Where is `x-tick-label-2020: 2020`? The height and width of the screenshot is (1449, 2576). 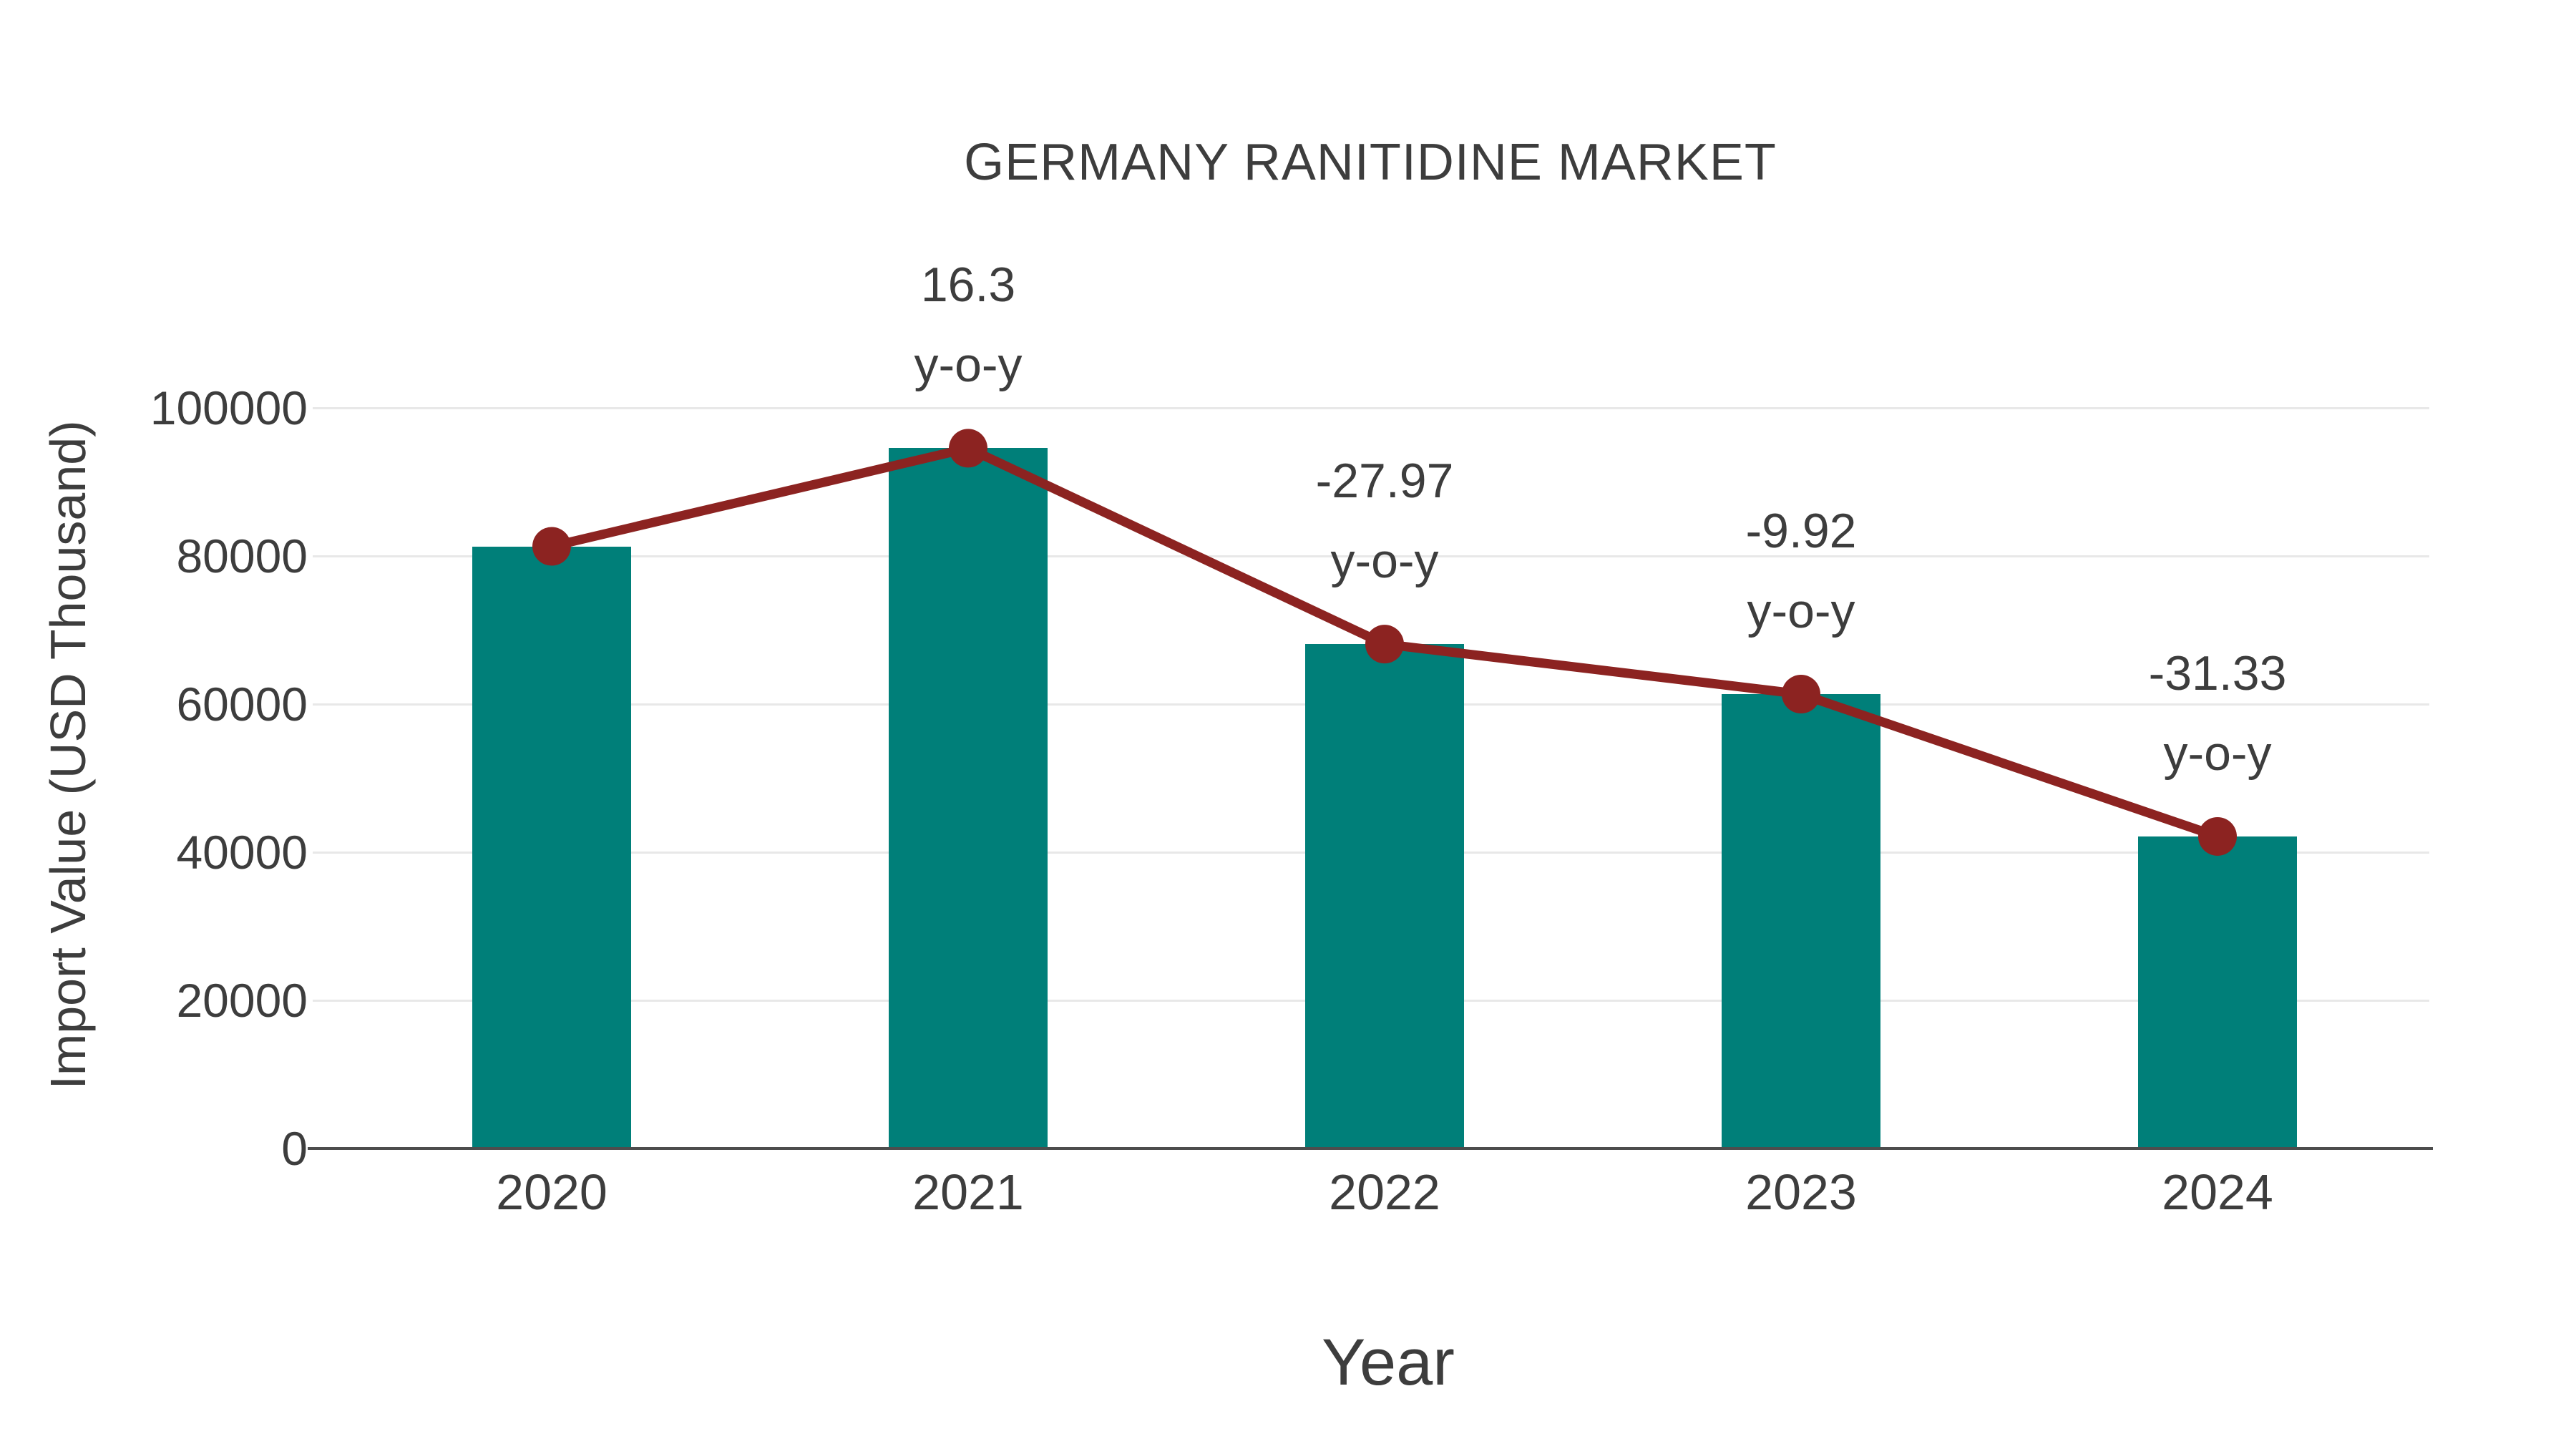
x-tick-label-2020: 2020 is located at coordinates (552, 1192).